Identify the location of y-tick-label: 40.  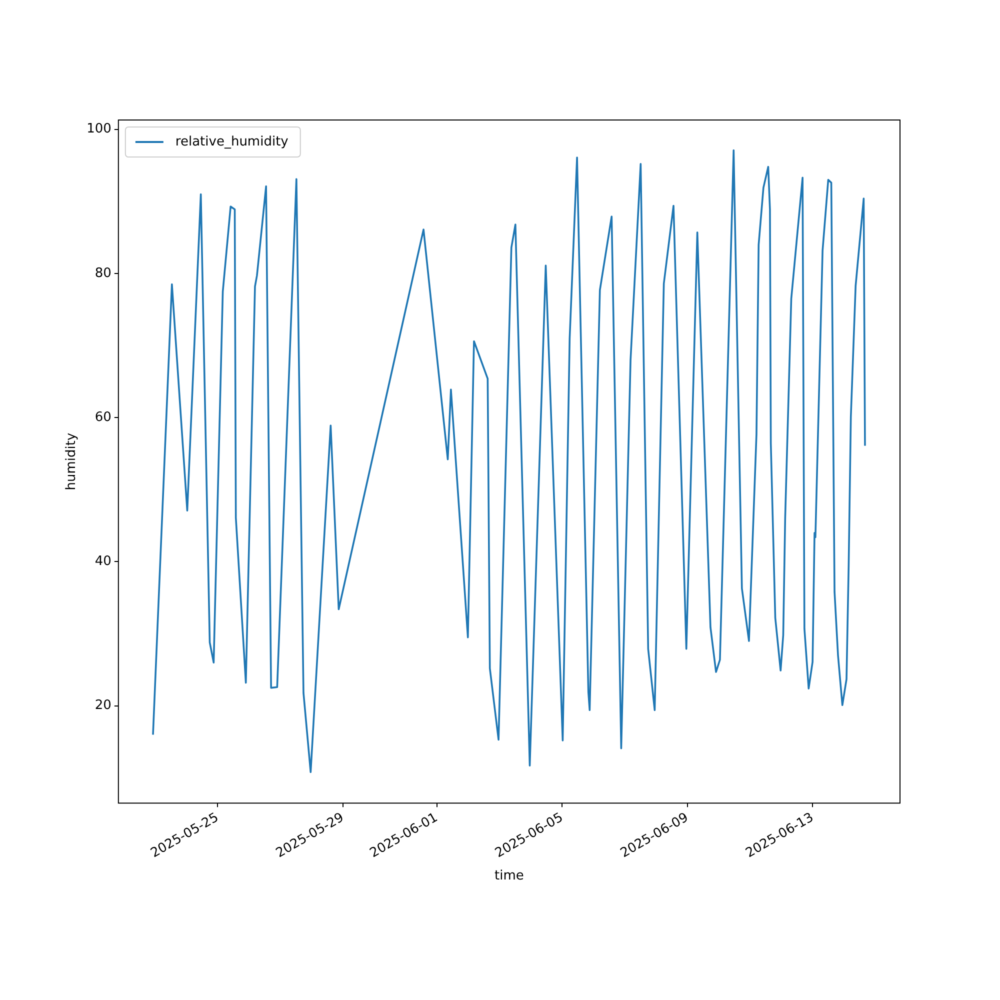
(103, 562).